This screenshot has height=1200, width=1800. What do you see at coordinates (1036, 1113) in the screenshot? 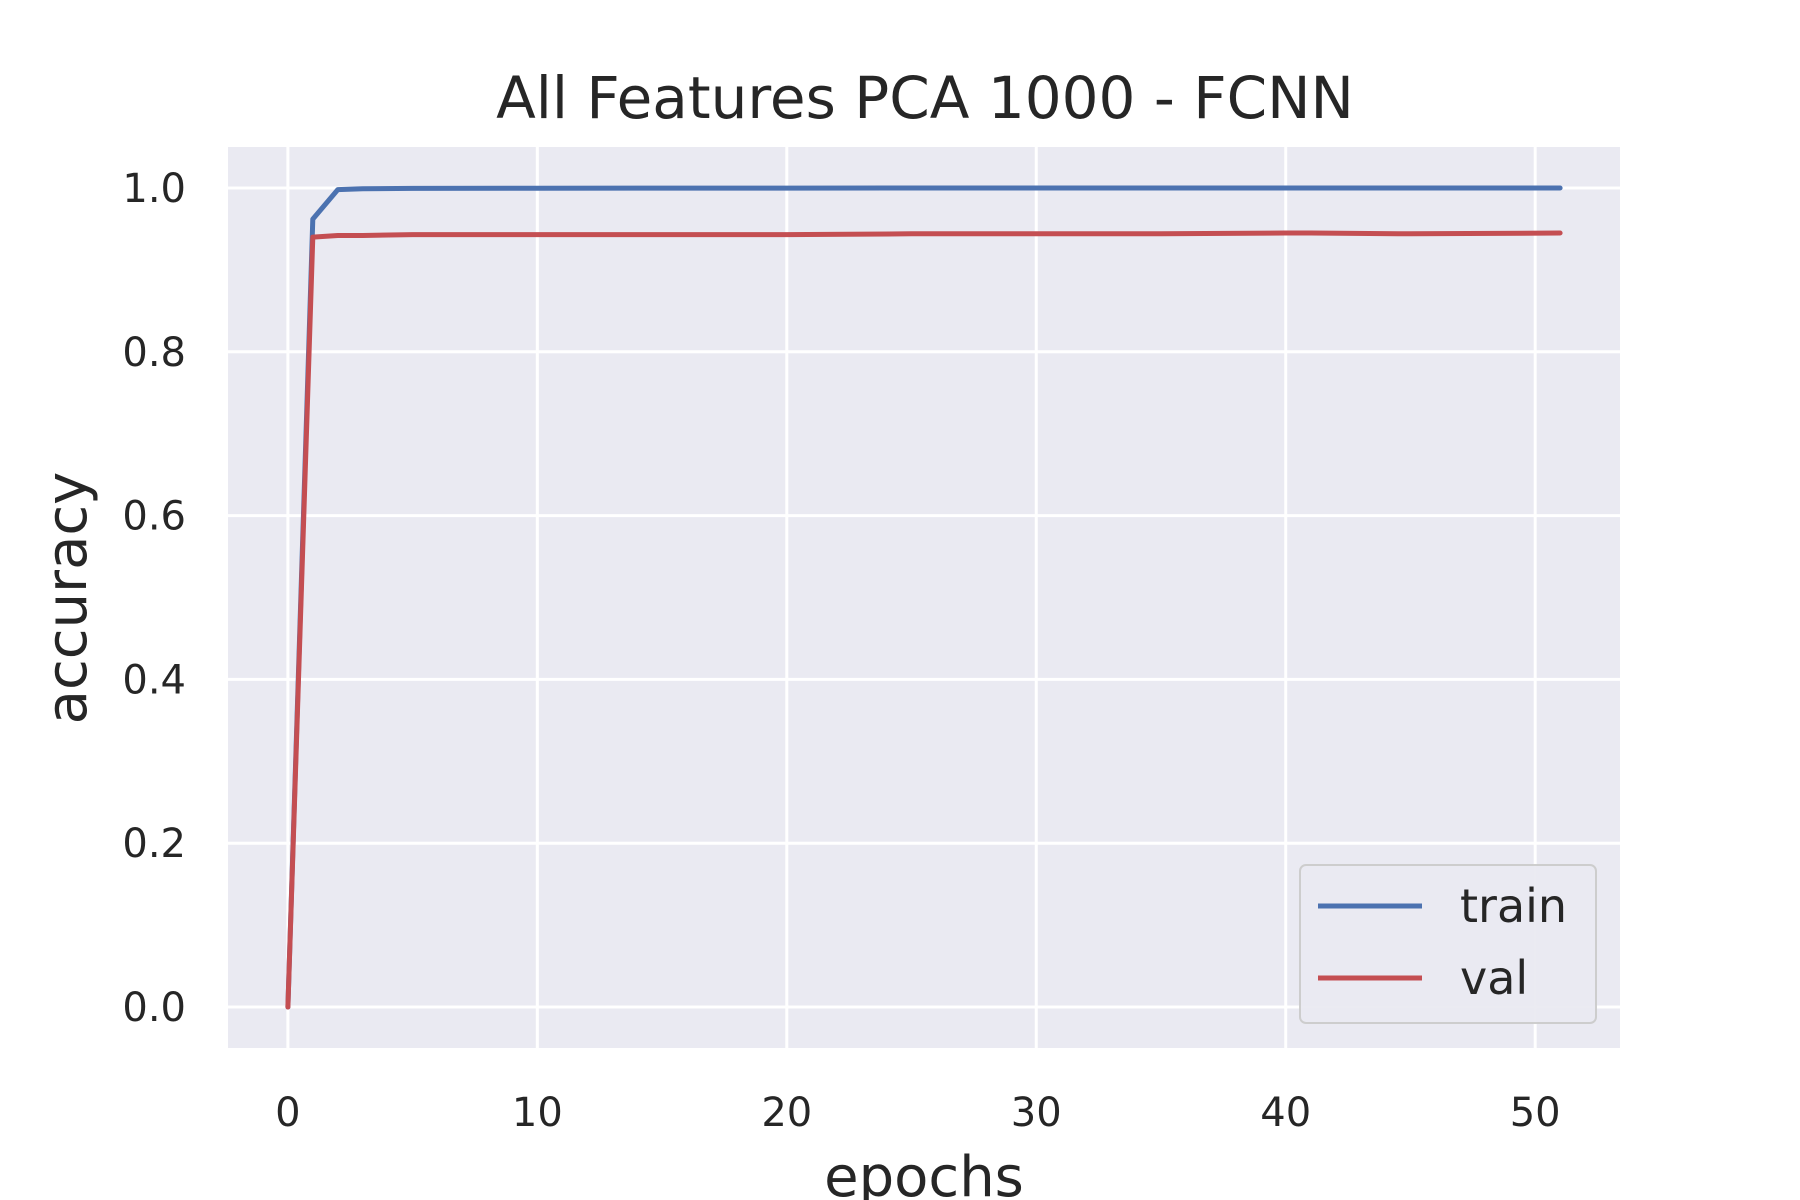
I see `x-tick-label: 30` at bounding box center [1036, 1113].